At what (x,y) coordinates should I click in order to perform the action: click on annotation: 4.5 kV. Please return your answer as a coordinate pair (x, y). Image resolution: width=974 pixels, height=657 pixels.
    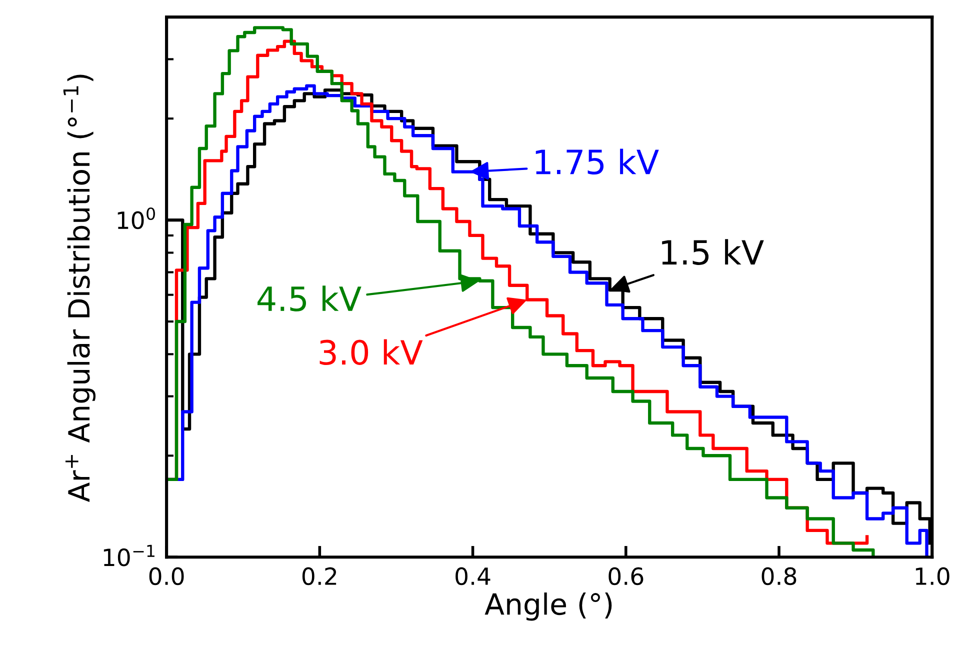
    Looking at the image, I should click on (310, 299).